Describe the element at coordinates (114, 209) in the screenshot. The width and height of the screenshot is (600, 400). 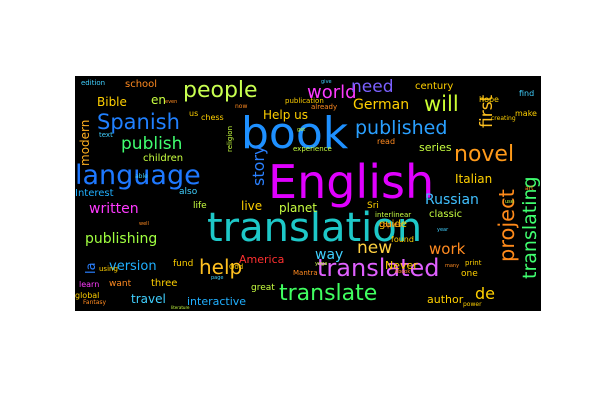
I see `word-written: written` at that location.